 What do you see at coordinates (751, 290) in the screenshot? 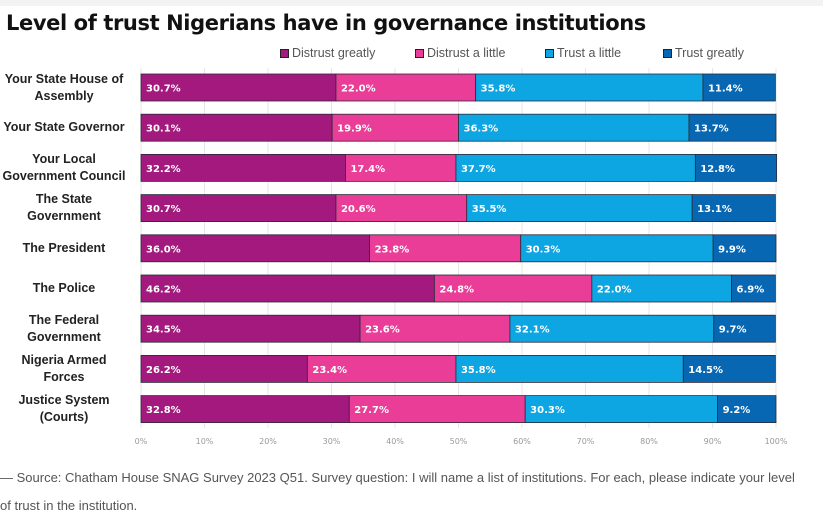
I see `bar-value-label: 6.9%` at bounding box center [751, 290].